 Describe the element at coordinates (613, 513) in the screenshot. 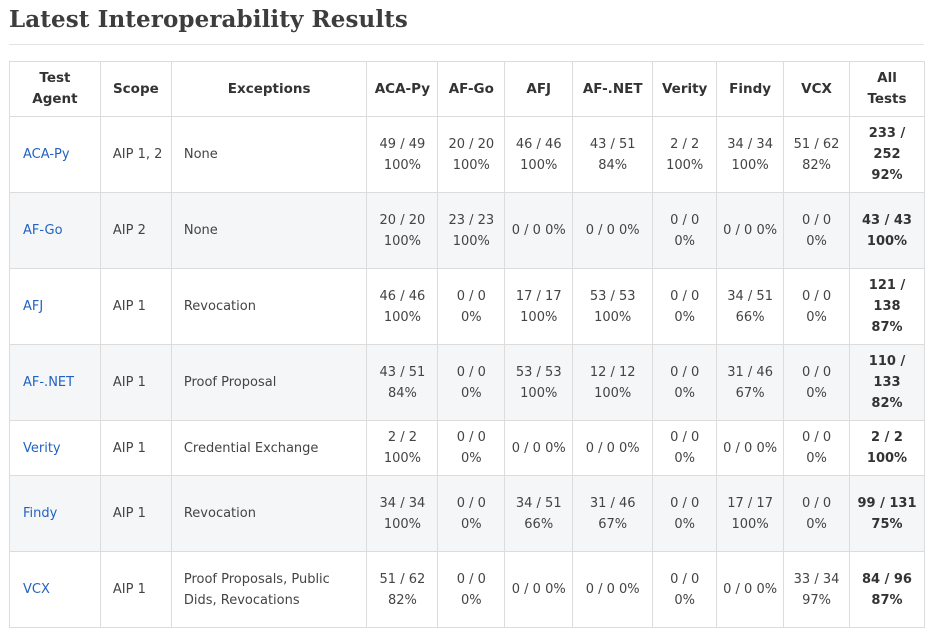

I see `result-cell-afnet: 31 / 46 67%` at that location.